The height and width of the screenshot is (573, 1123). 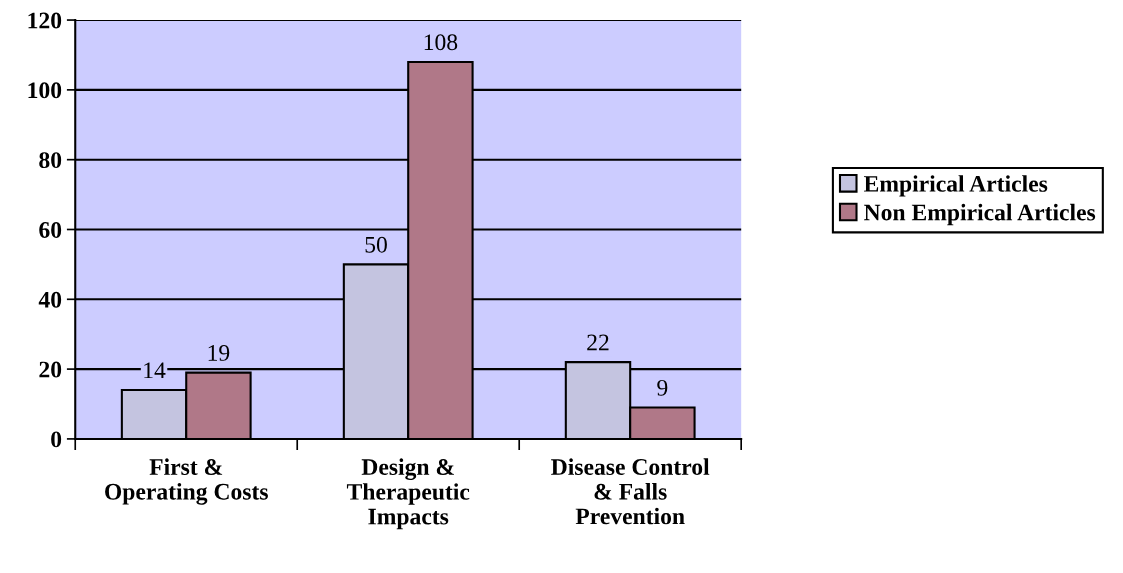 I want to click on y-tick-label: 20, so click(x=50, y=369).